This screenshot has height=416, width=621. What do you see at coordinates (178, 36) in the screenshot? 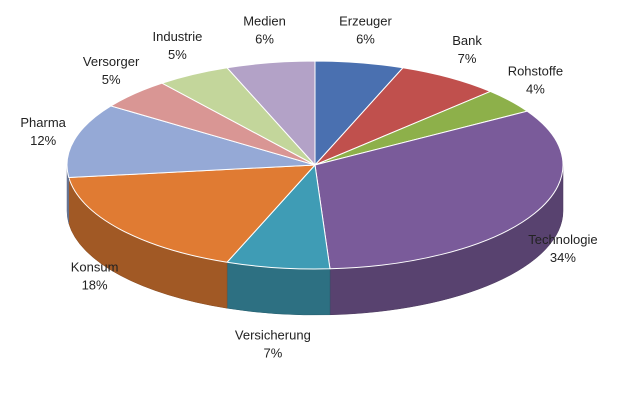
I see `slice-label: Industrie` at bounding box center [178, 36].